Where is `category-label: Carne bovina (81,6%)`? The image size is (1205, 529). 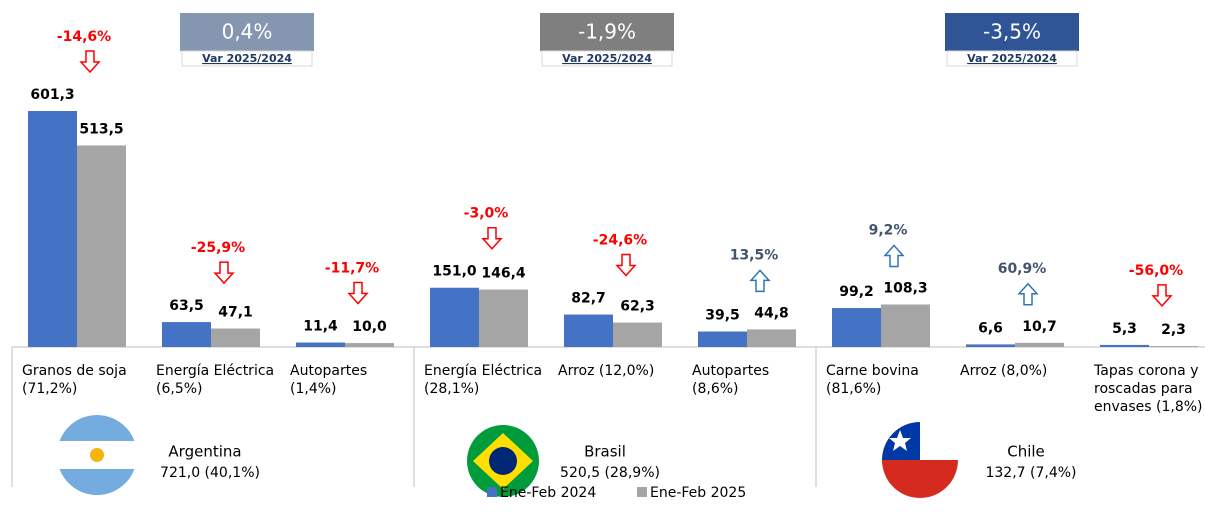 category-label: Carne bovina (81,6%) is located at coordinates (872, 380).